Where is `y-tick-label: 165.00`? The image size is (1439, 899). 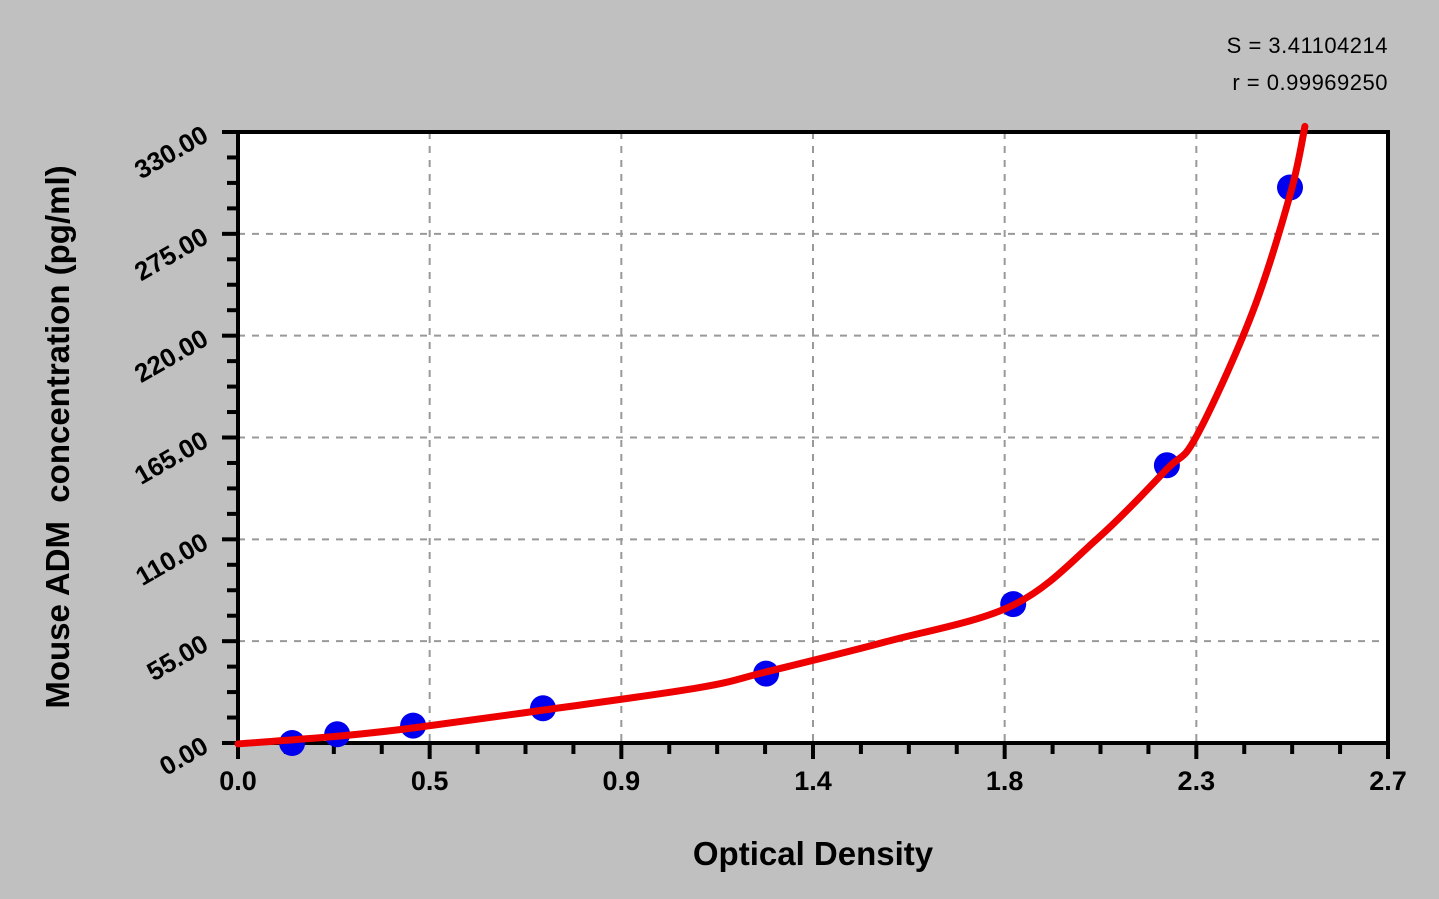 y-tick-label: 165.00 is located at coordinates (171, 458).